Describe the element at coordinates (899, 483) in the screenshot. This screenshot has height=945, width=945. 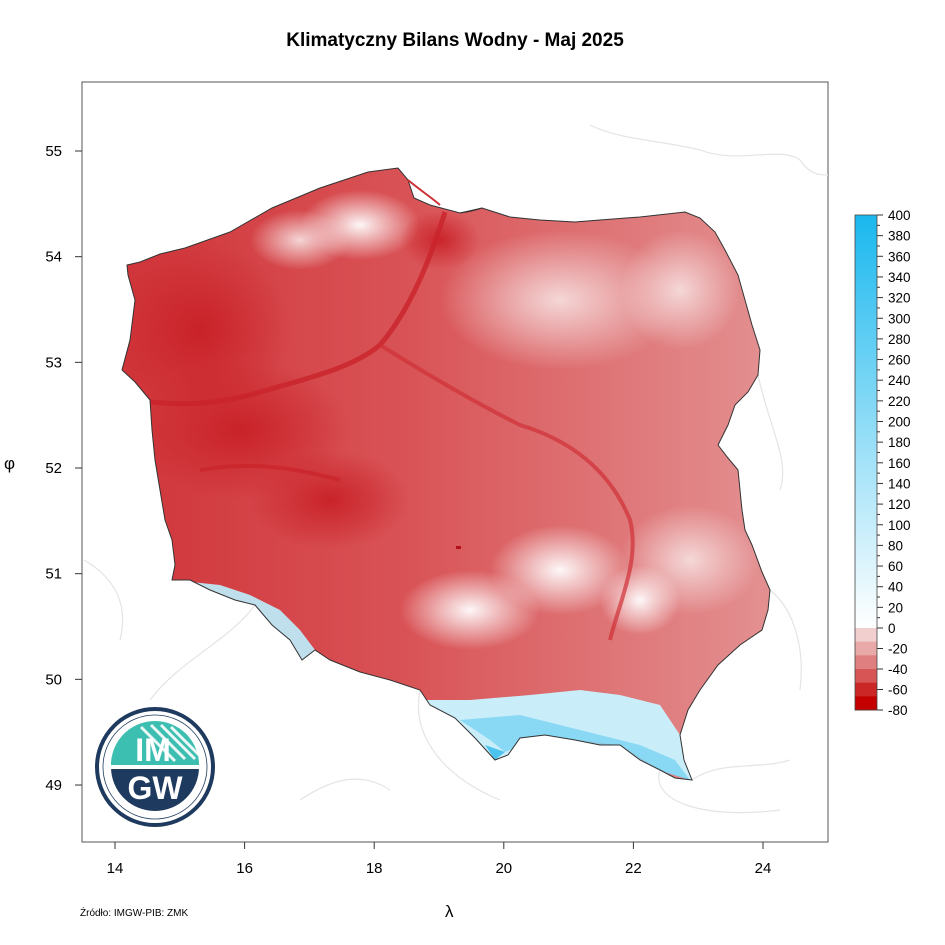
I see `colorbar-label: 140` at that location.